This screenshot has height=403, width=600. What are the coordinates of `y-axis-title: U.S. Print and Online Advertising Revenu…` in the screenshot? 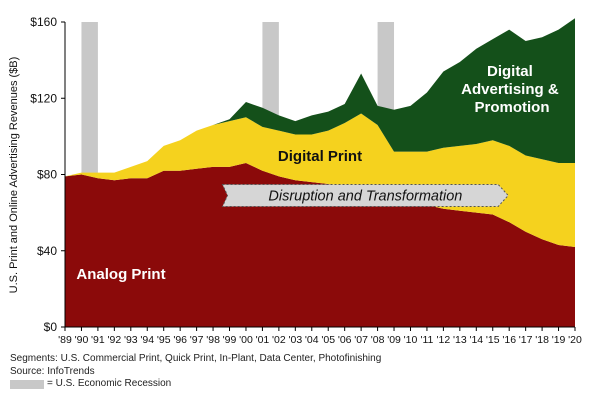 It's located at (14, 175).